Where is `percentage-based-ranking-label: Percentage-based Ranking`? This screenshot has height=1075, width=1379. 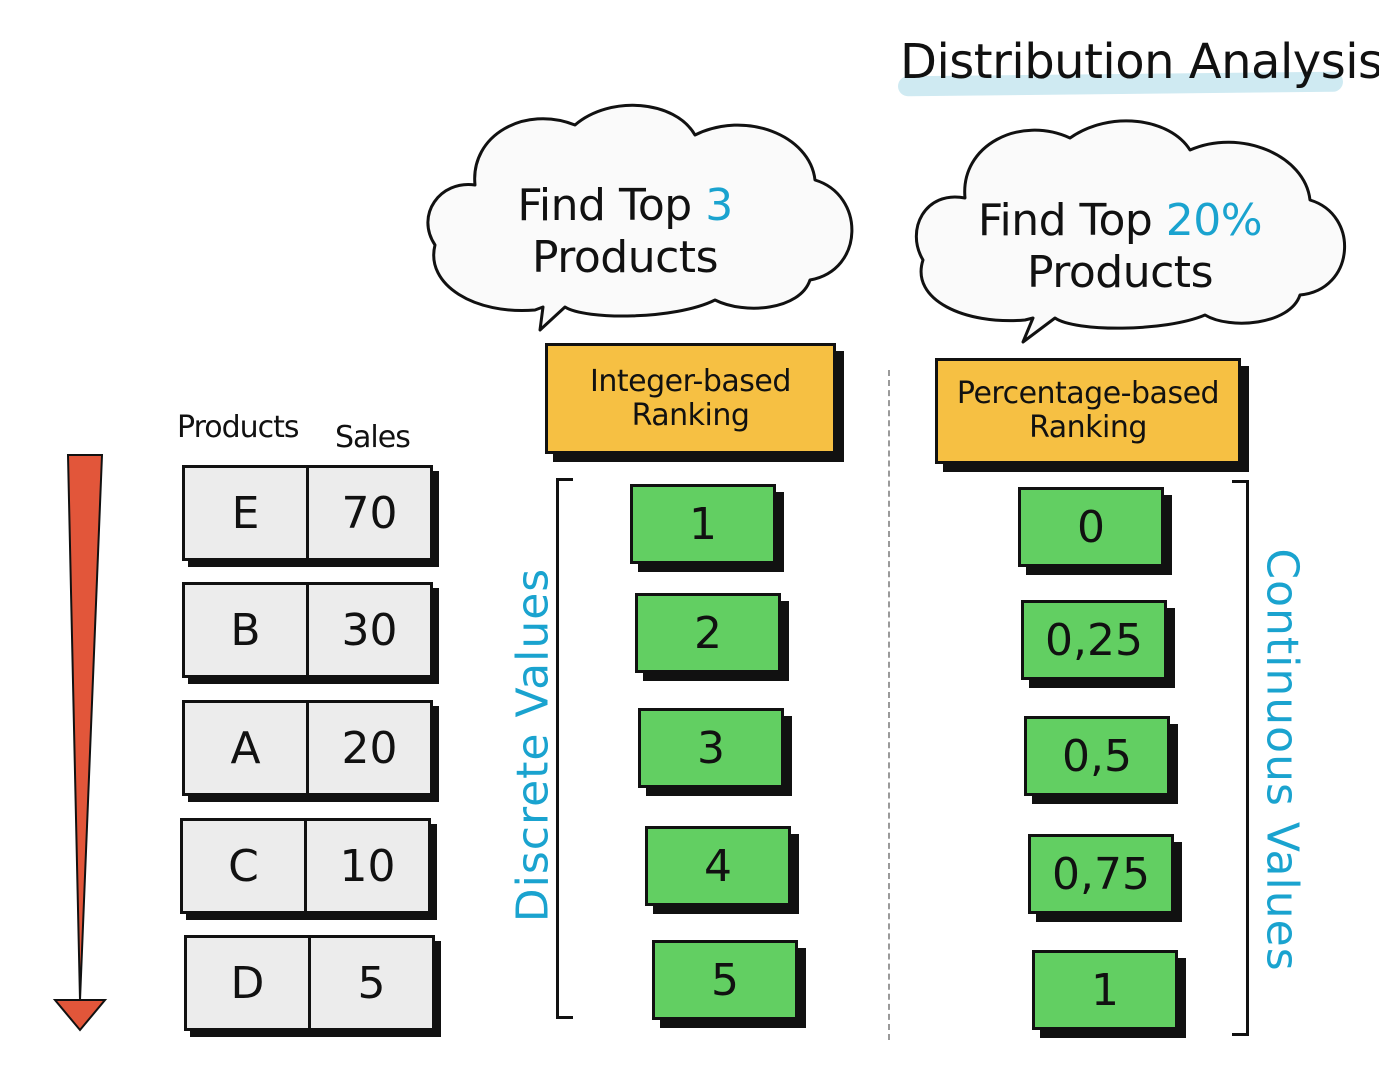
percentage-based-ranking-label: Percentage-based Ranking is located at coordinates (1088, 411).